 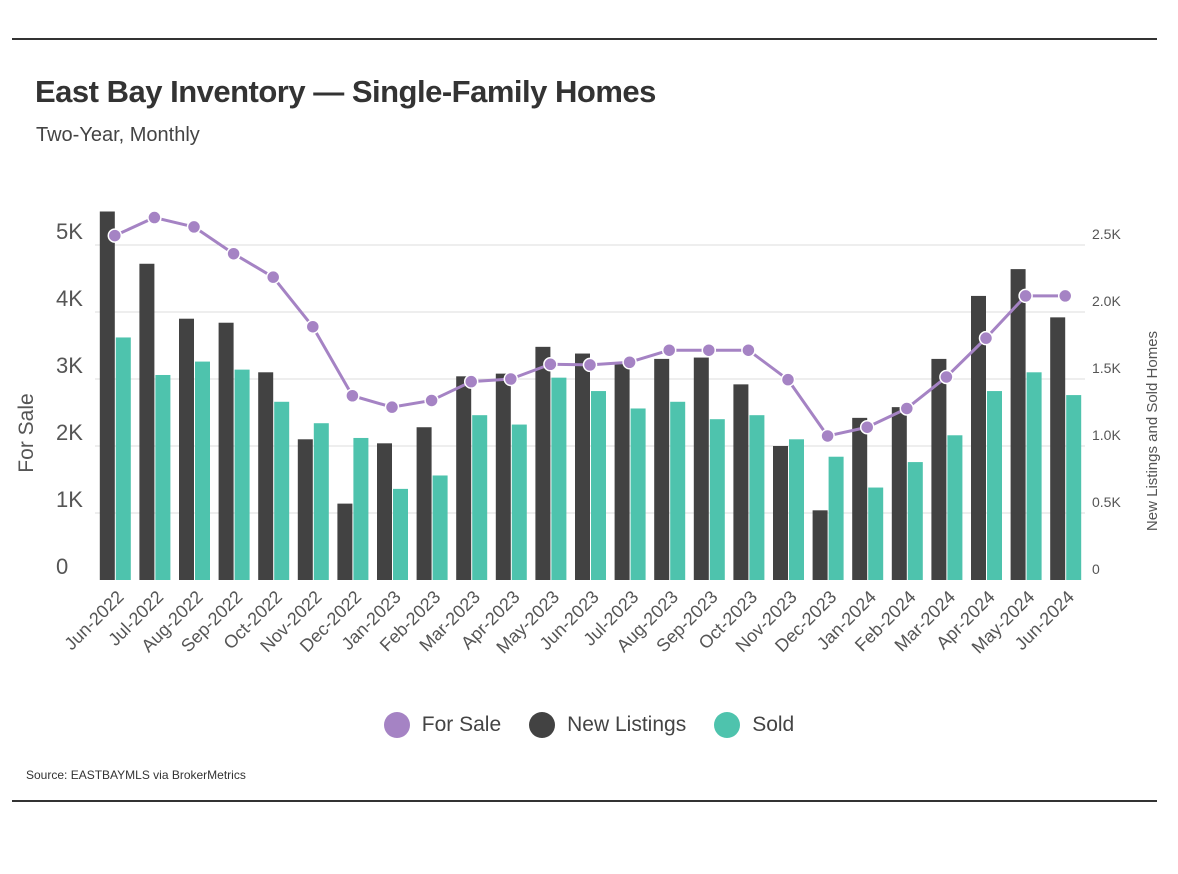 I want to click on y-axis-title: For Sale, so click(x=26, y=432).